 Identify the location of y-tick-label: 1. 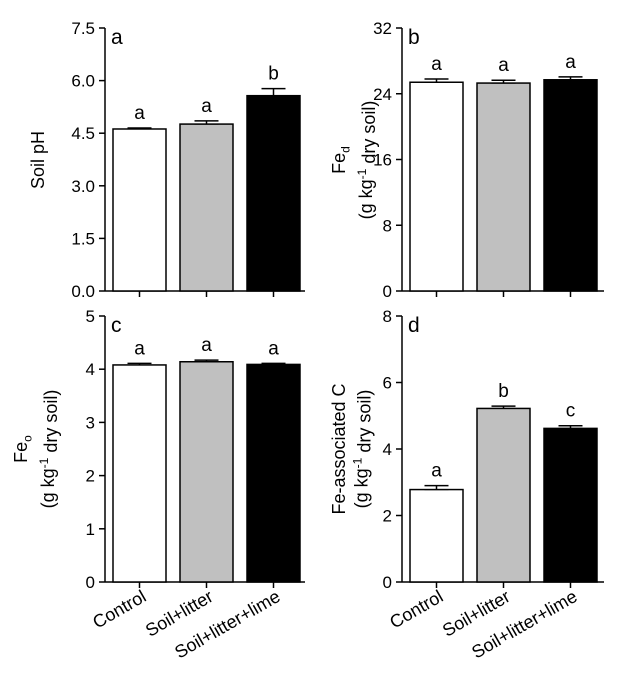
(90, 529).